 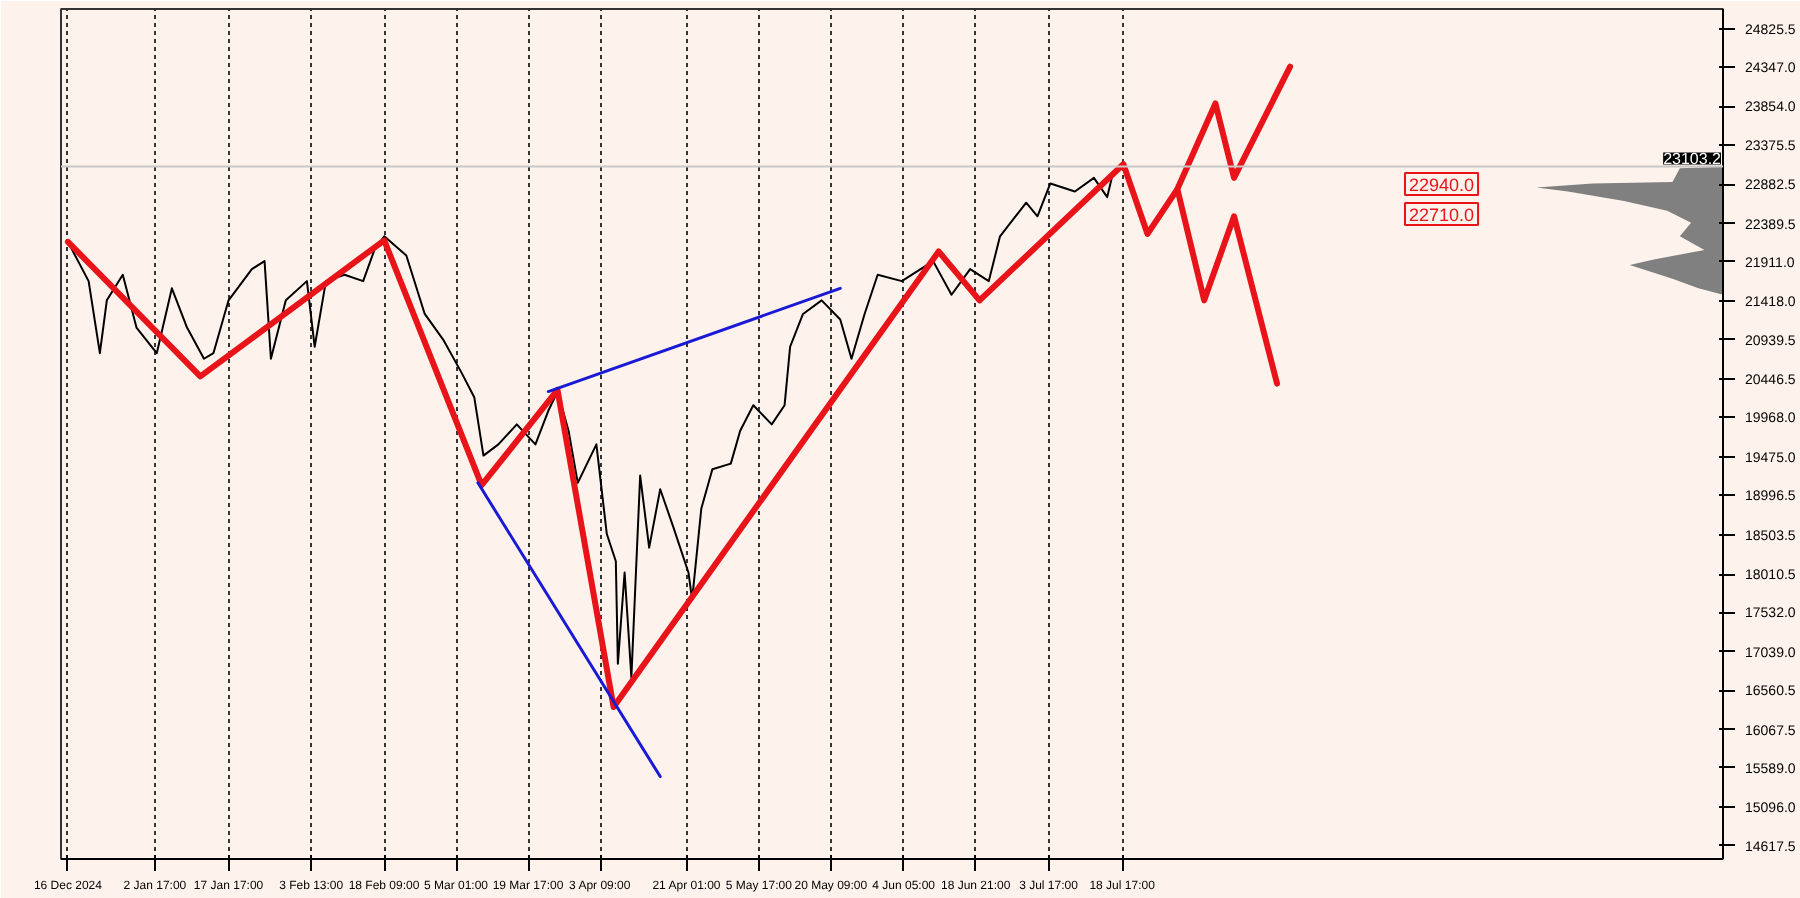 What do you see at coordinates (1442, 215) in the screenshot?
I see `annotation: 22710.0` at bounding box center [1442, 215].